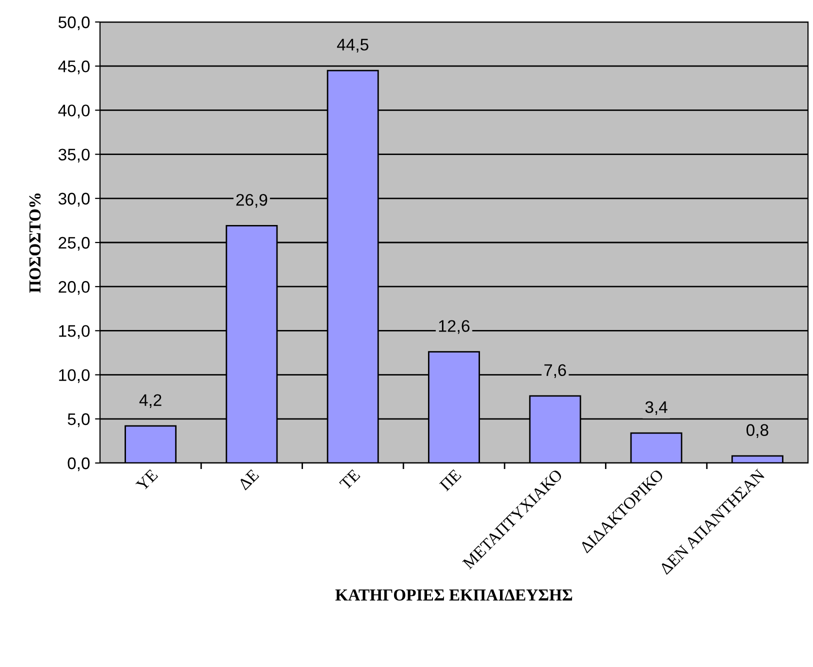 This screenshot has width=813, height=667. Describe the element at coordinates (352, 45) in the screenshot. I see `data-label: 44,5` at that location.